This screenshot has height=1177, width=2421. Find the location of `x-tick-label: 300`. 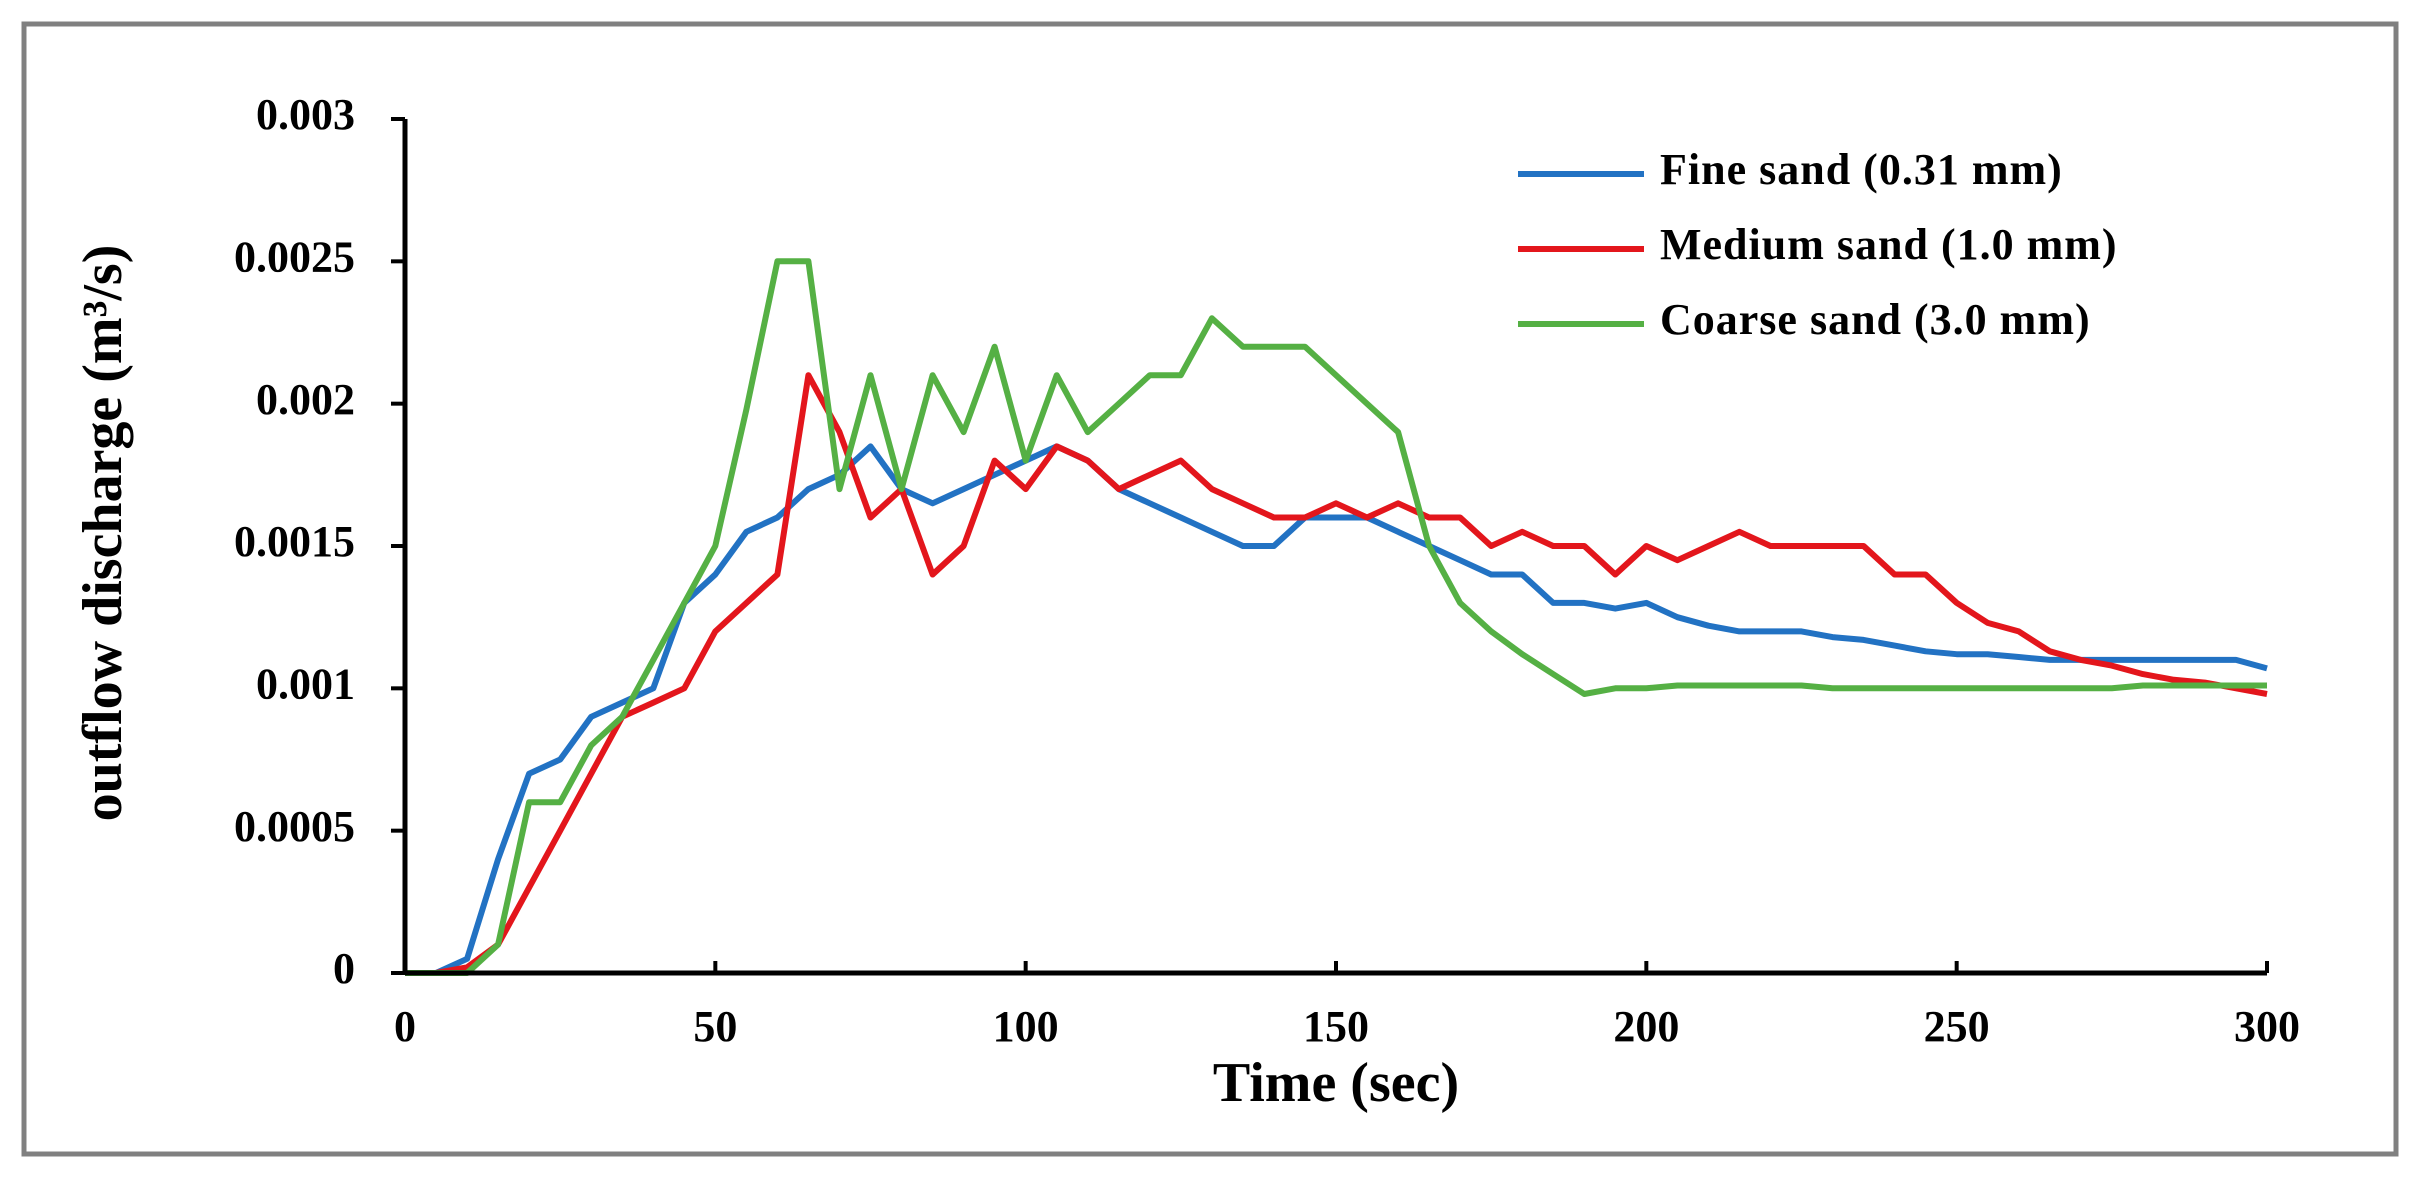

x-tick-label: 300 is located at coordinates (2267, 1026).